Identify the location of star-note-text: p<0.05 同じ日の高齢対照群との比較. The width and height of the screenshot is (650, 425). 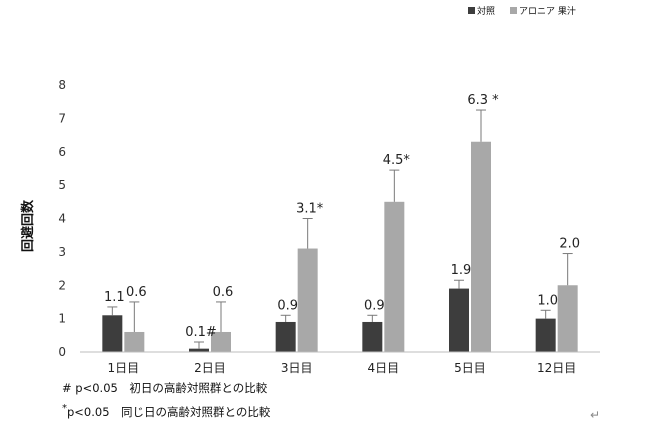
(169, 411).